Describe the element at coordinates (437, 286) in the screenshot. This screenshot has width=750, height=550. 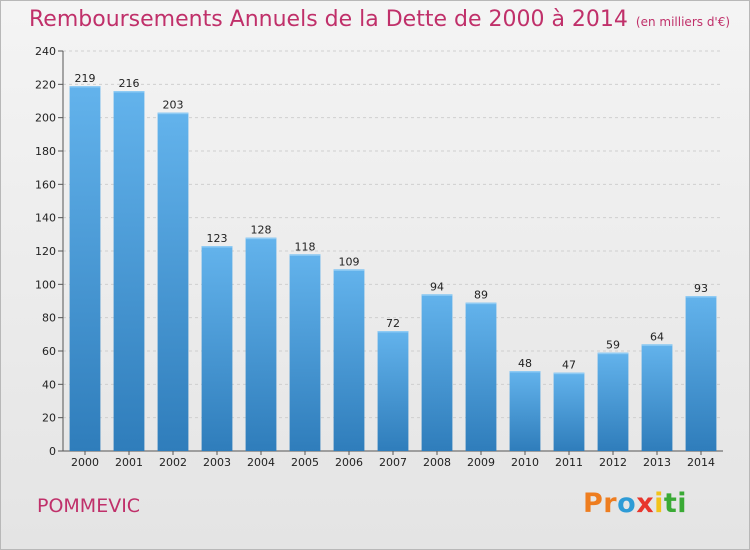
I see `data-label-2008: 94` at that location.